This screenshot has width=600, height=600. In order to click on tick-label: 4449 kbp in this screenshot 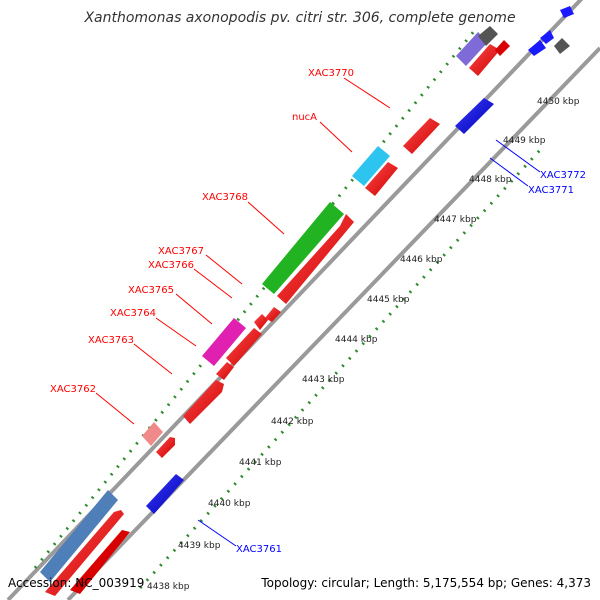, I will do `click(524, 141)`.